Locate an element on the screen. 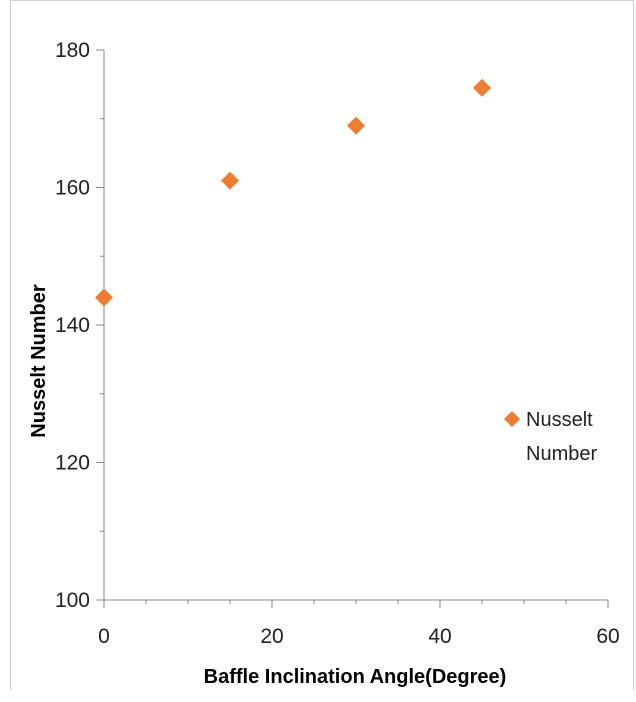 Image resolution: width=636 pixels, height=702 pixels. x-tick-label: 60 is located at coordinates (607, 636).